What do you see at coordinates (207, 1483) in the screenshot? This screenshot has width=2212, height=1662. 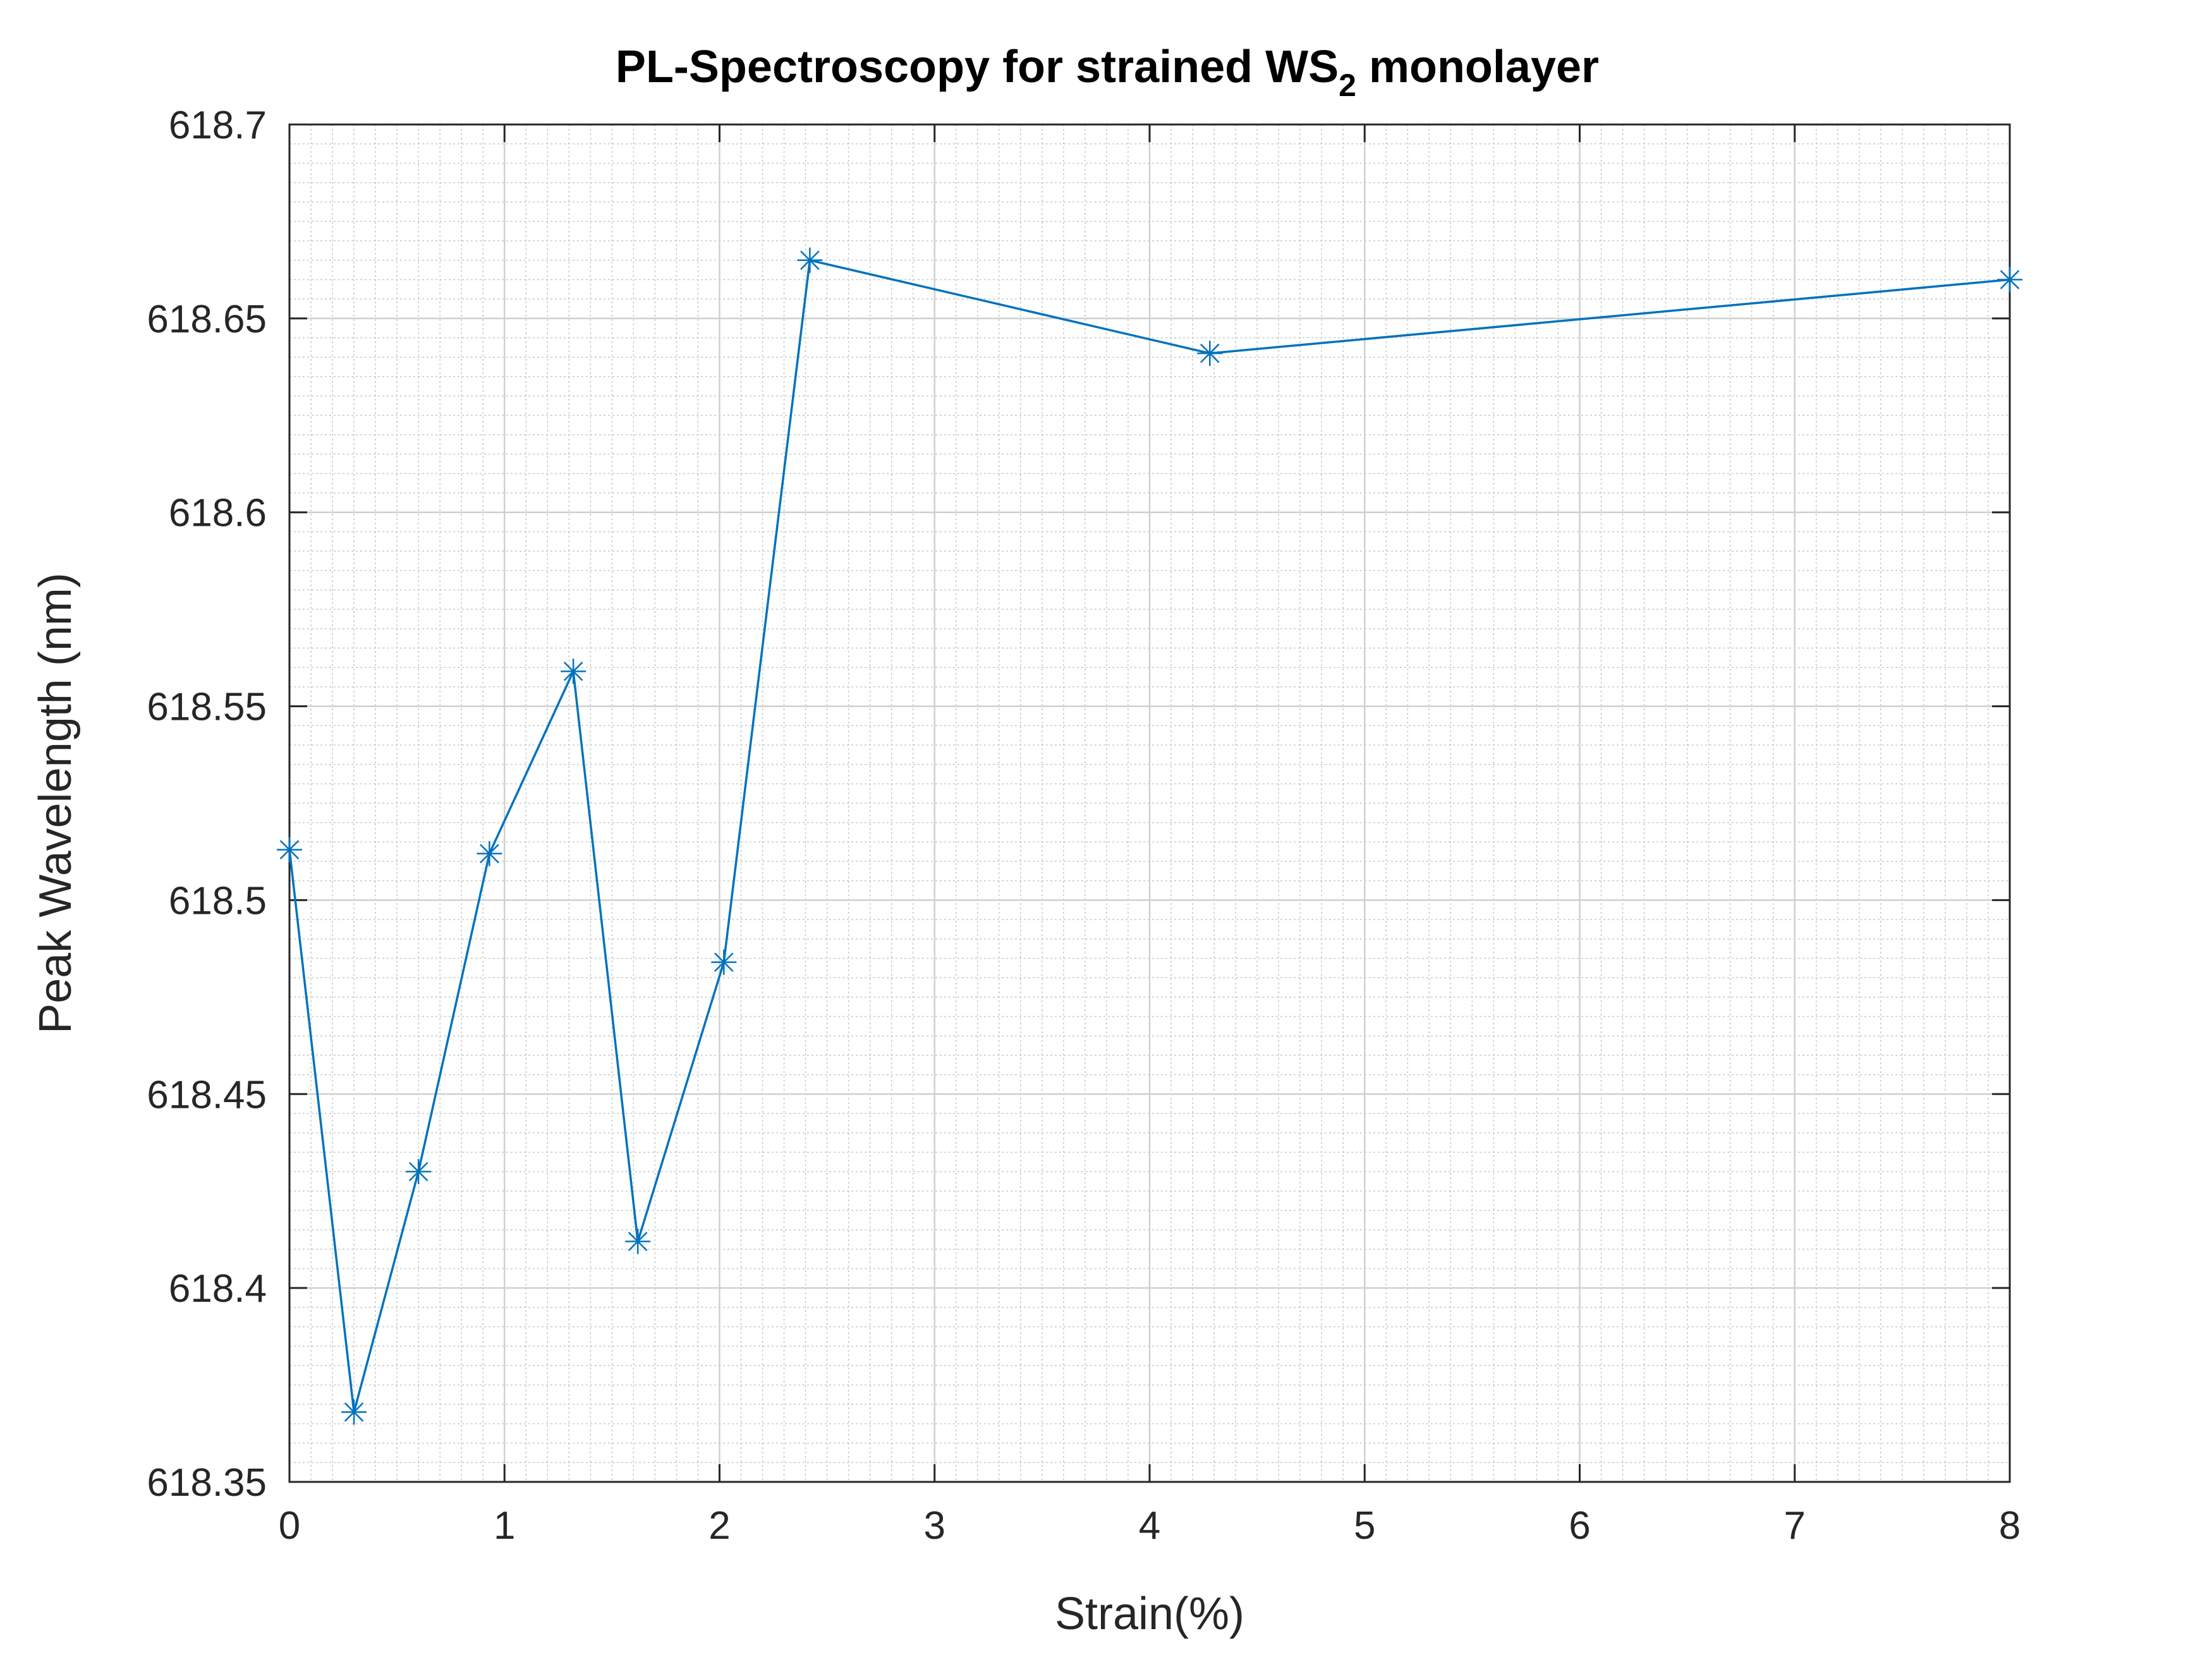 I see `y-tick-label: 618.35` at bounding box center [207, 1483].